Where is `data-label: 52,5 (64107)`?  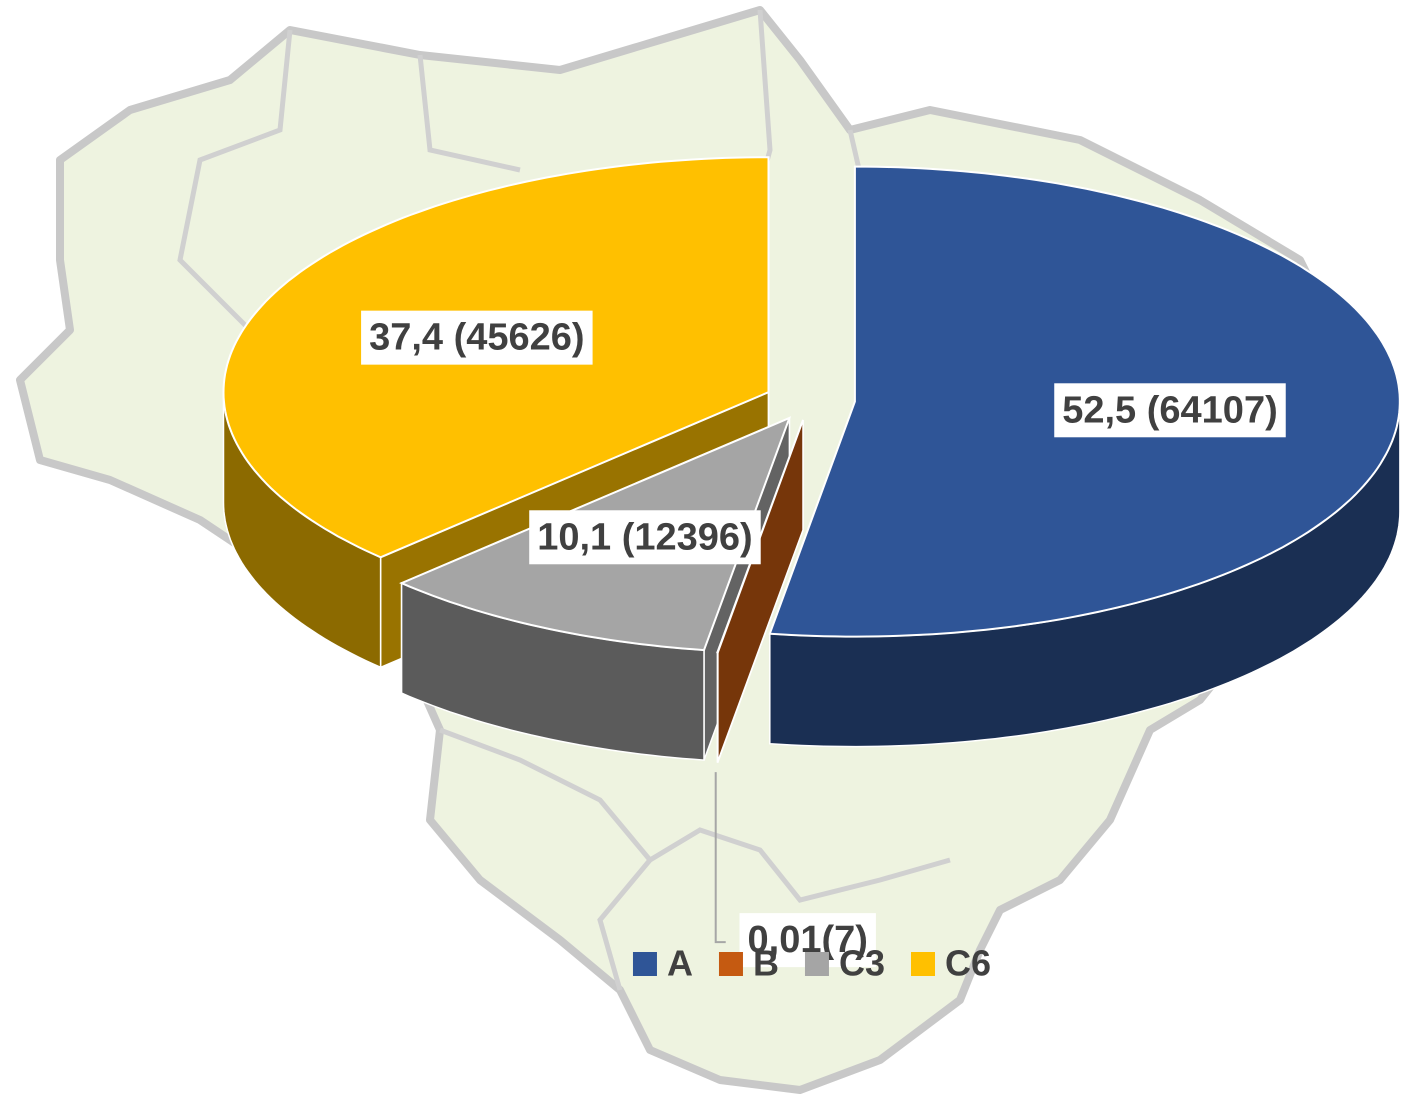 data-label: 52,5 (64107) is located at coordinates (1170, 410).